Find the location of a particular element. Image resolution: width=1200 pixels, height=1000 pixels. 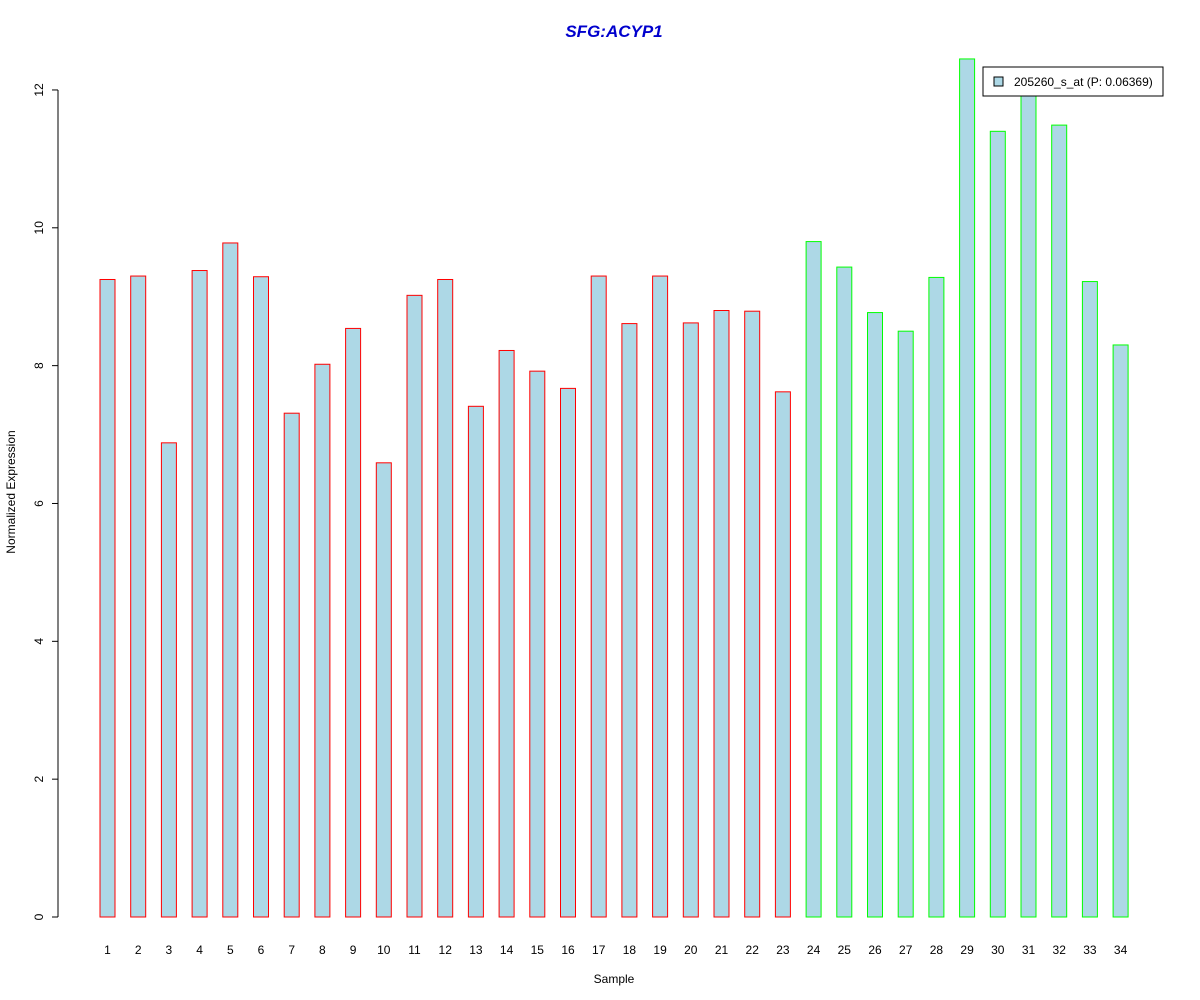

y-axis-label: Normalized Expression is located at coordinates (11, 491).